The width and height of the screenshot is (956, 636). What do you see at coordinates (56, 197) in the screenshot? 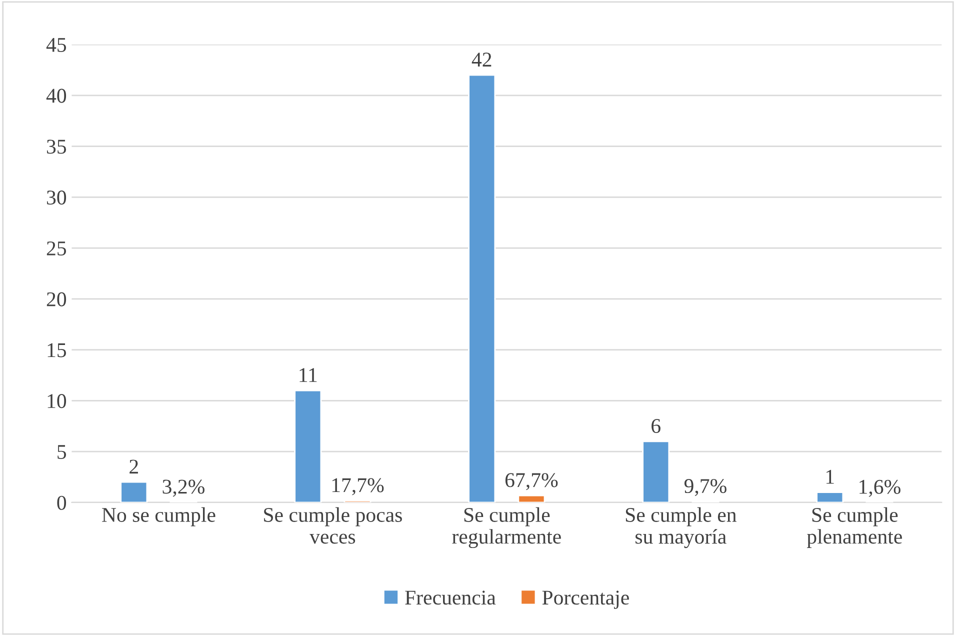
I see `y-tick-label: 30` at bounding box center [56, 197].